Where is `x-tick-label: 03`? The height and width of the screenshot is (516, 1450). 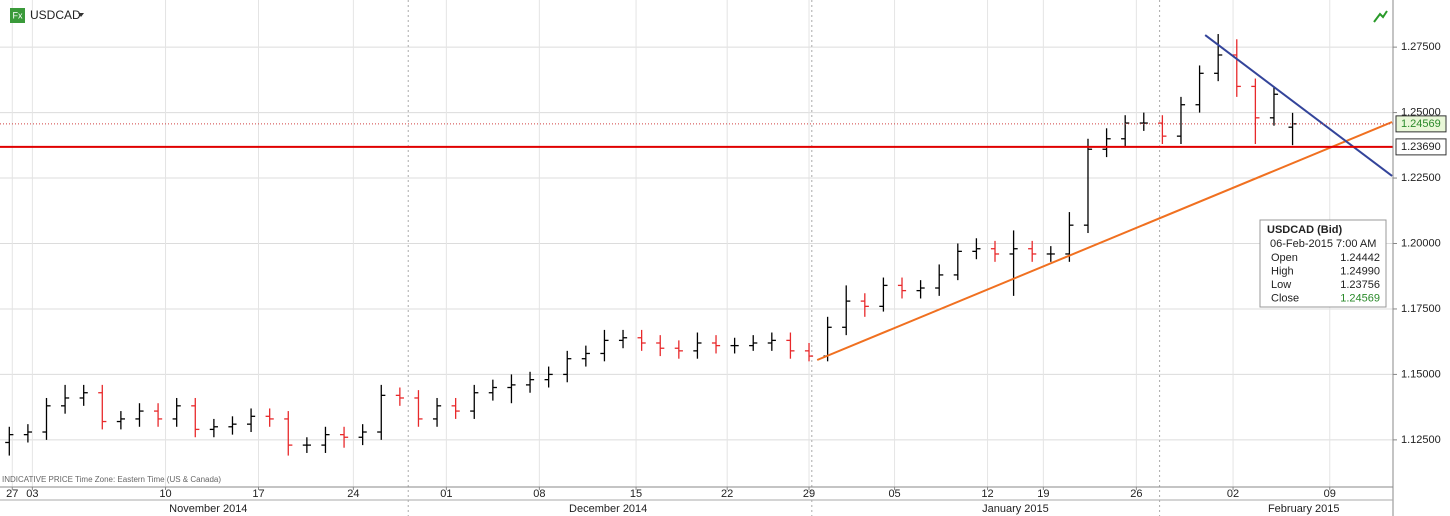
x-tick-label: 03 is located at coordinates (32, 494).